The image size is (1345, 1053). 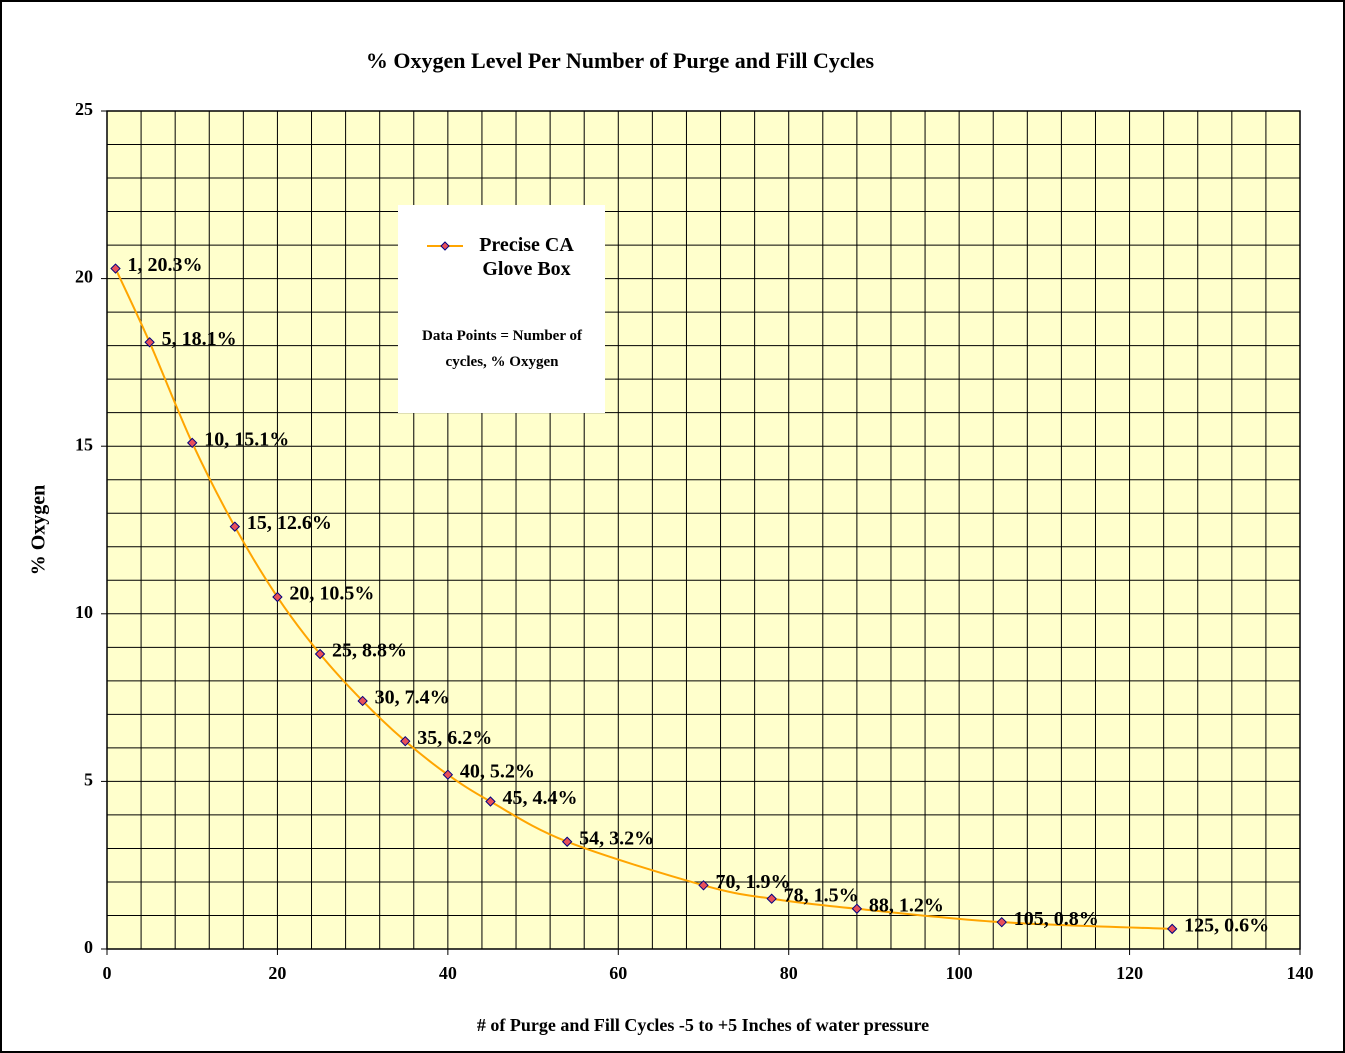 What do you see at coordinates (369, 651) in the screenshot?
I see `data-label: 25, 8.8%` at bounding box center [369, 651].